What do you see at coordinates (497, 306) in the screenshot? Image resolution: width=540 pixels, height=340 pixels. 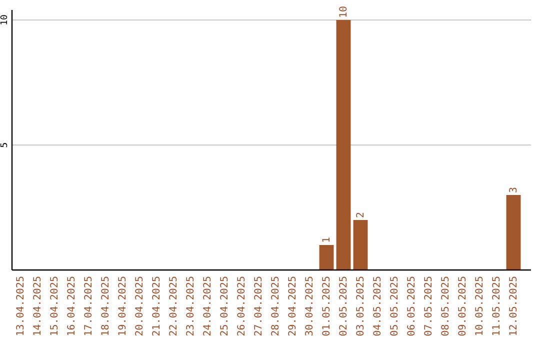 I see `x-tick-label: 11.05.2025` at bounding box center [497, 306].